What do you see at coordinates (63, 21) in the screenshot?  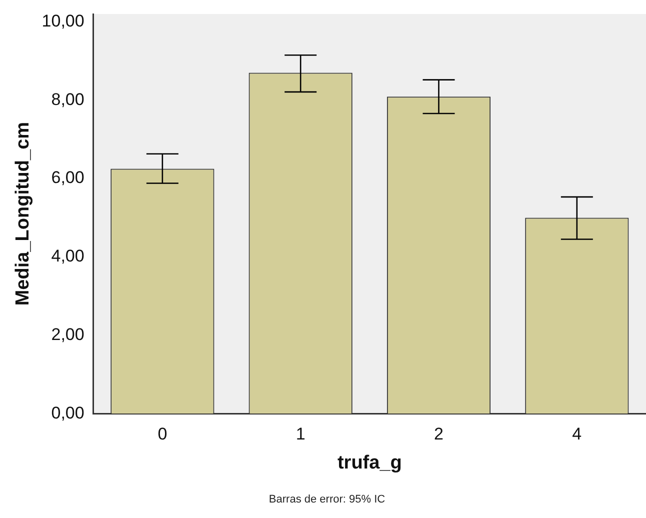 I see `y-tick-label: 10,00` at bounding box center [63, 21].